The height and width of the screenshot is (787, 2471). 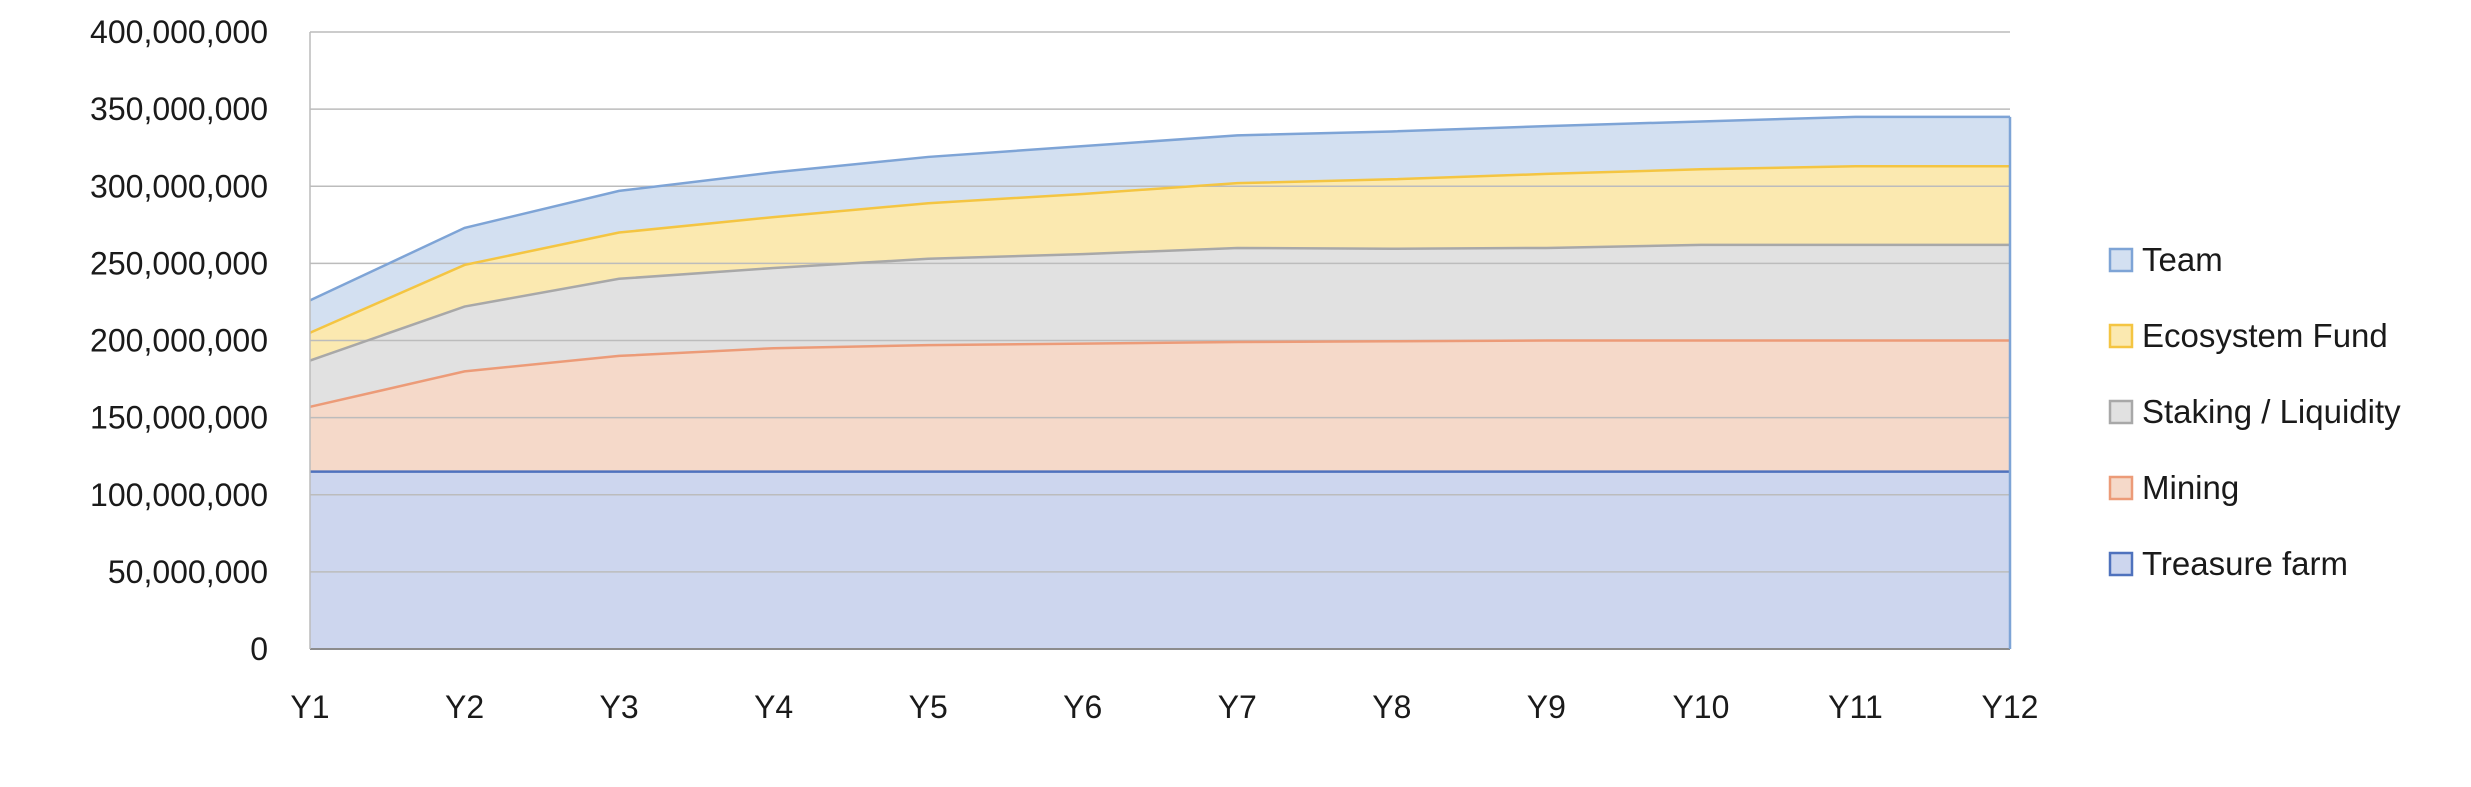 What do you see at coordinates (179, 418) in the screenshot?
I see `y-tick-label: 150,000,000` at bounding box center [179, 418].